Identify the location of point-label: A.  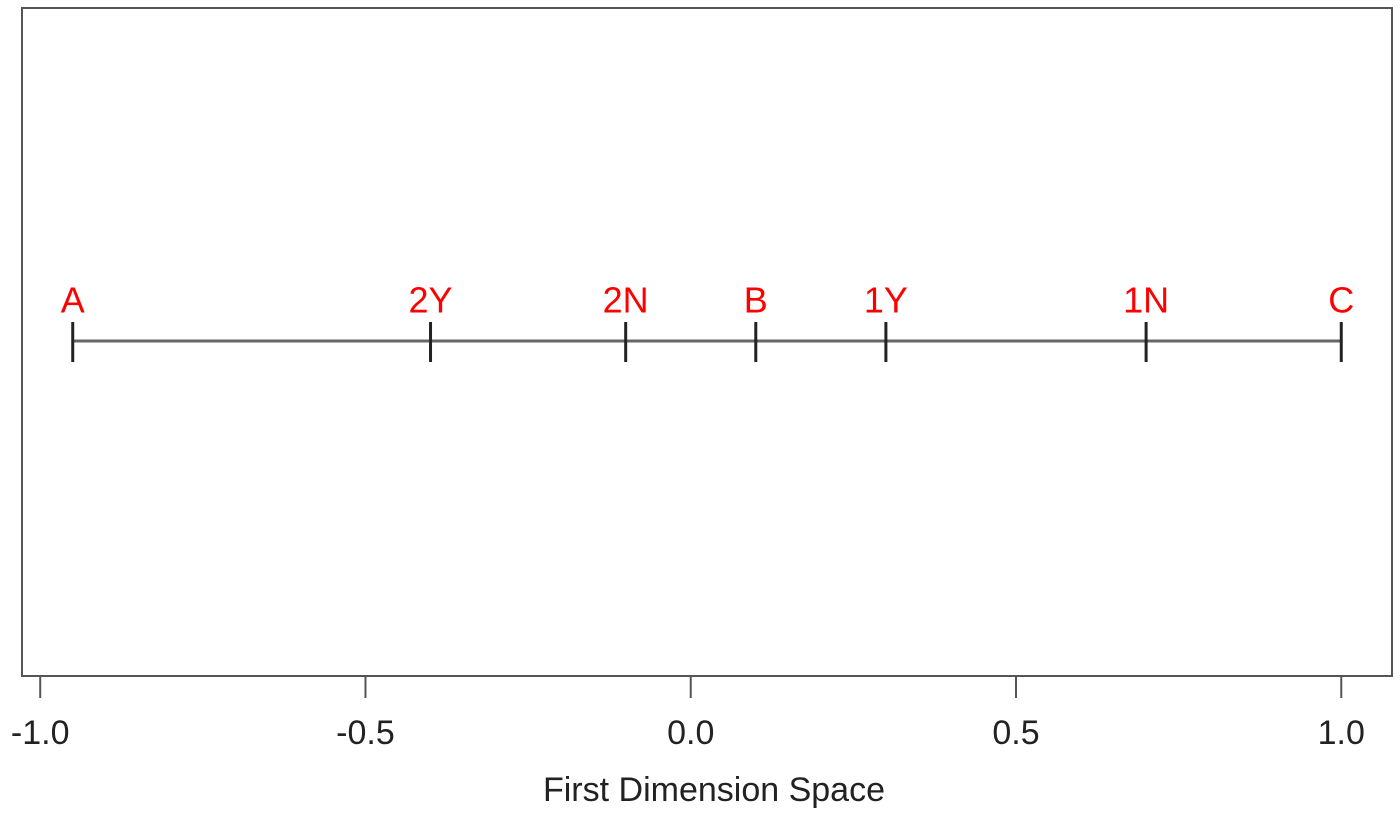
(73, 300).